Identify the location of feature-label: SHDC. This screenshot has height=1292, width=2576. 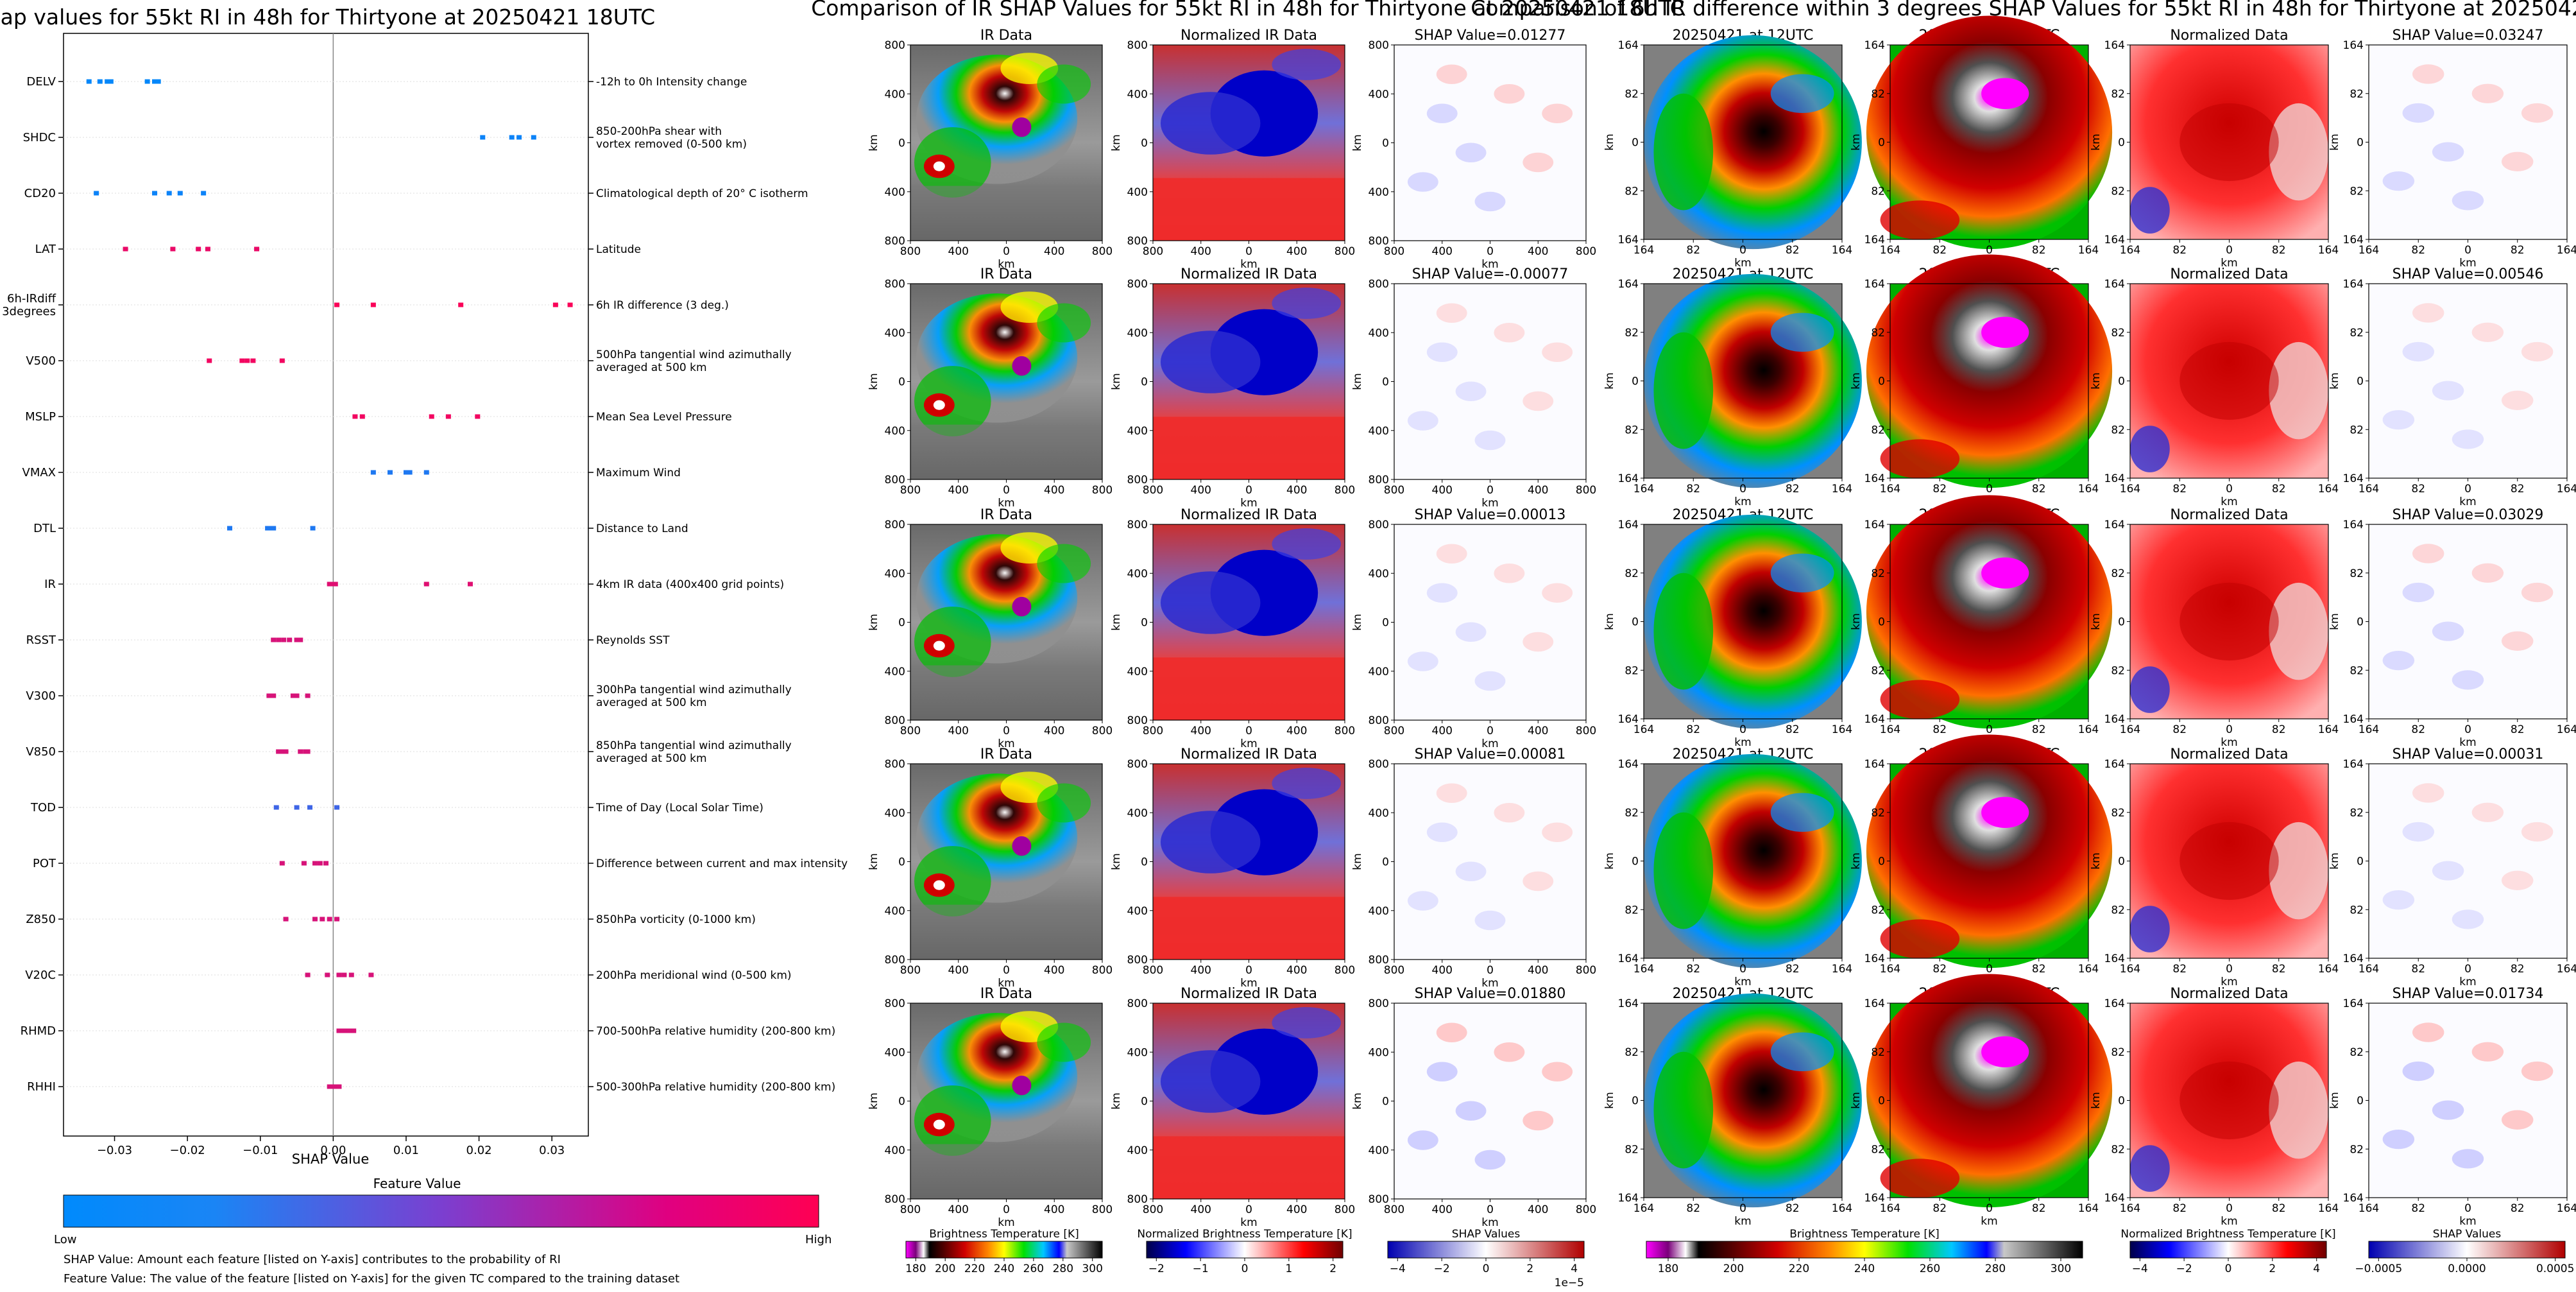
(39, 137).